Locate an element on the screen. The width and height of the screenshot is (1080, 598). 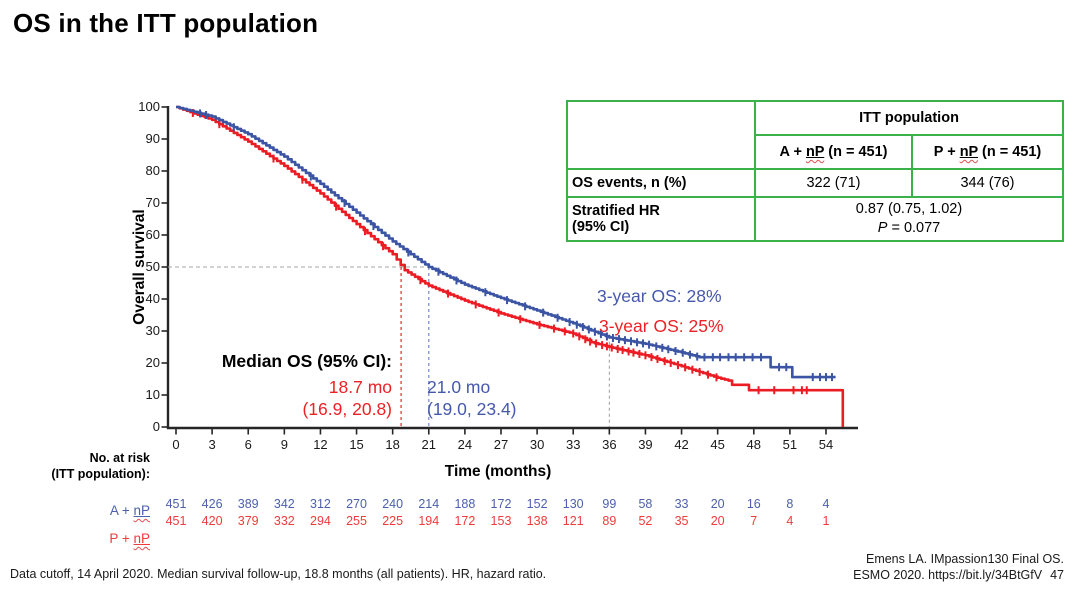
x-tick-label: 21 is located at coordinates (428, 444).